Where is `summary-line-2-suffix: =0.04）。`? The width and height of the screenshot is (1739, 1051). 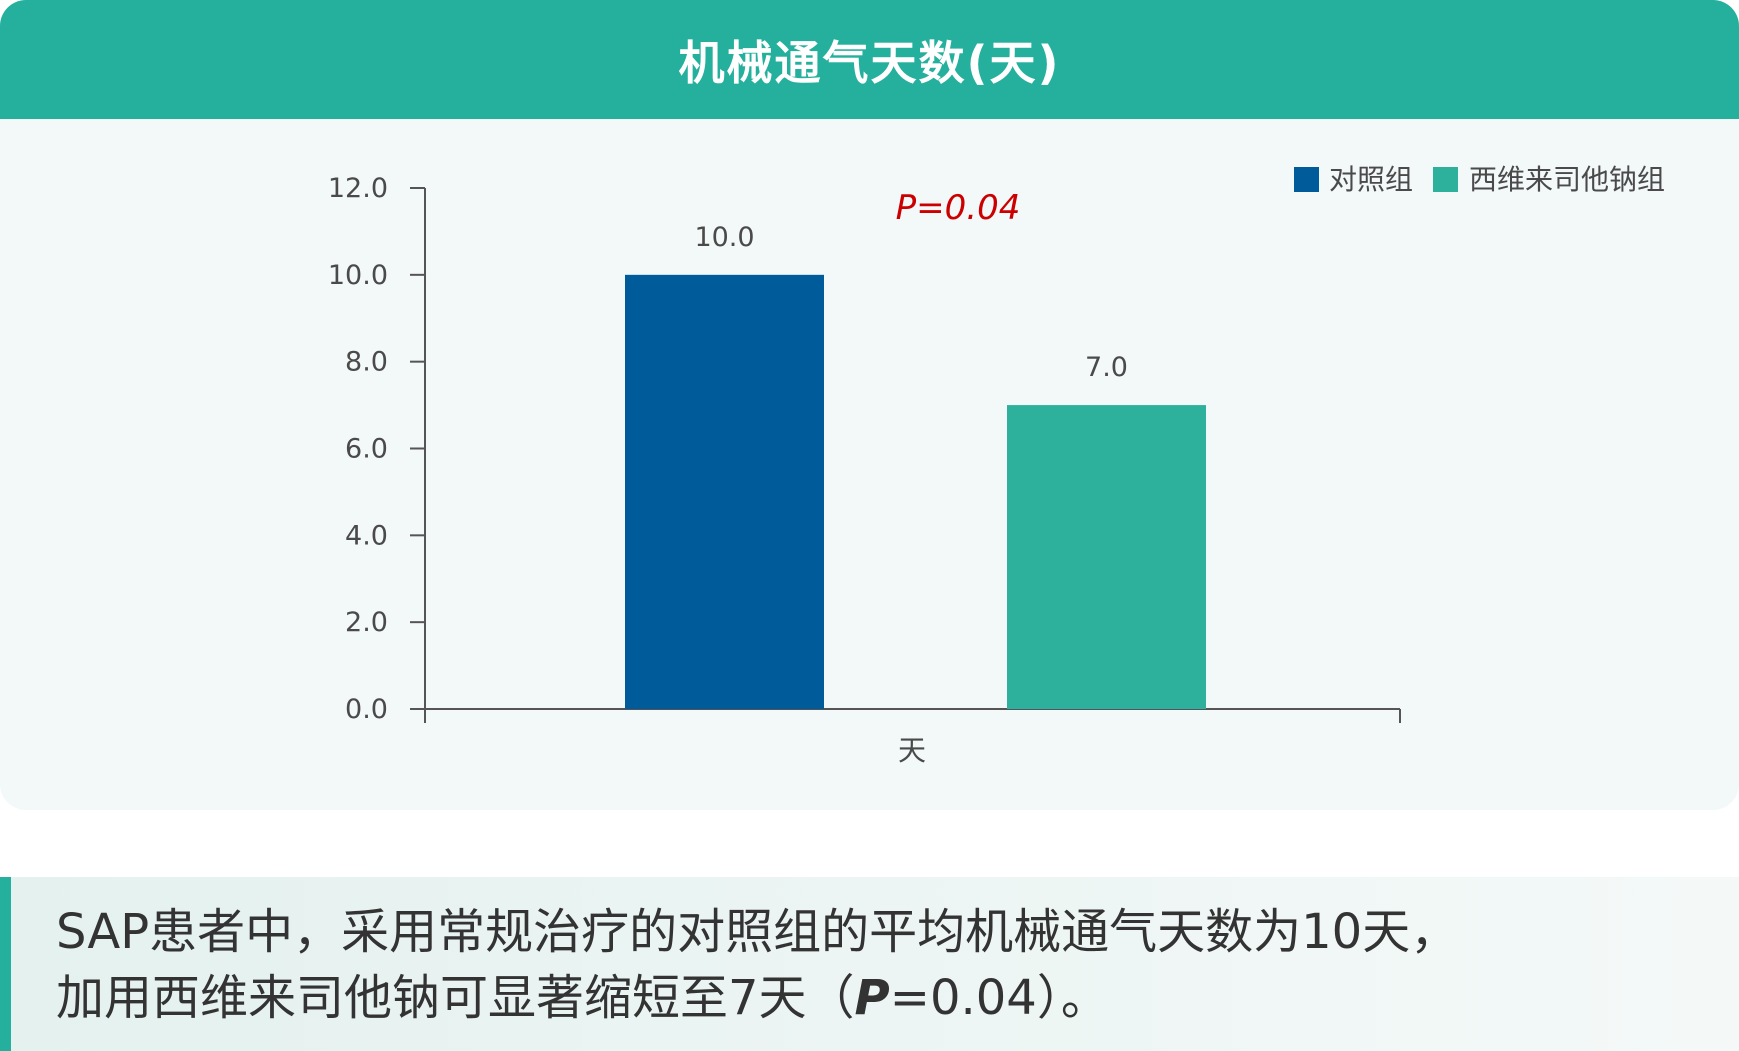
summary-line-2-suffix: =0.04）。 is located at coordinates (999, 998).